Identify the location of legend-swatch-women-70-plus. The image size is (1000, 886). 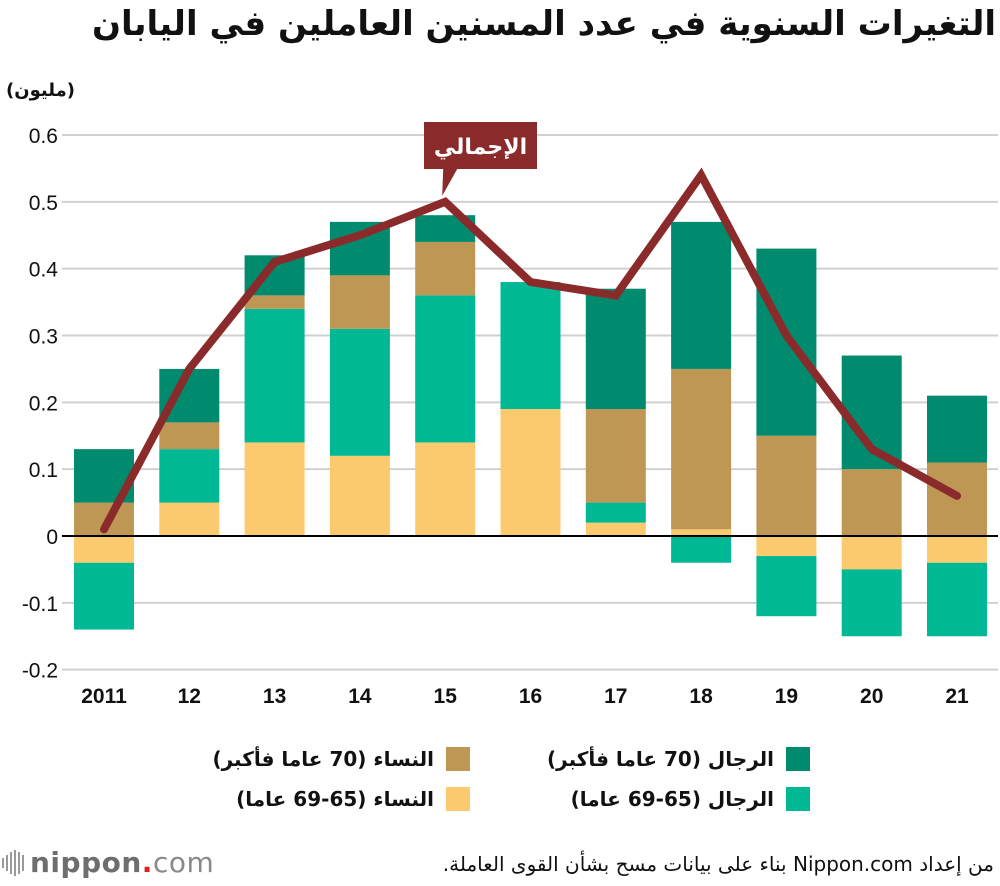
(458, 759).